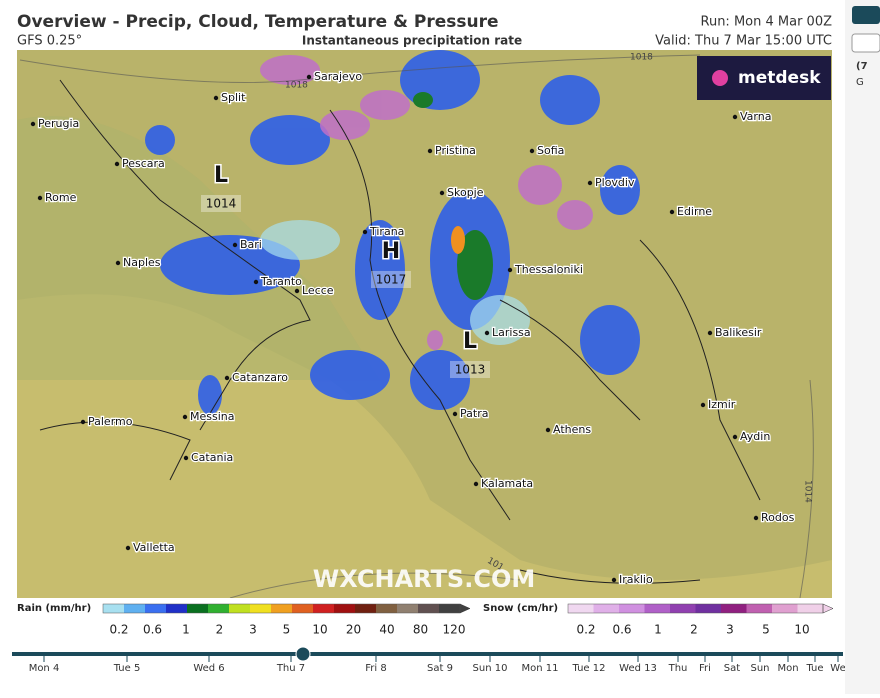  What do you see at coordinates (743, 41) in the screenshot?
I see `valid-time: Valid: Thu 7 Mar 15:00 UTC` at bounding box center [743, 41].